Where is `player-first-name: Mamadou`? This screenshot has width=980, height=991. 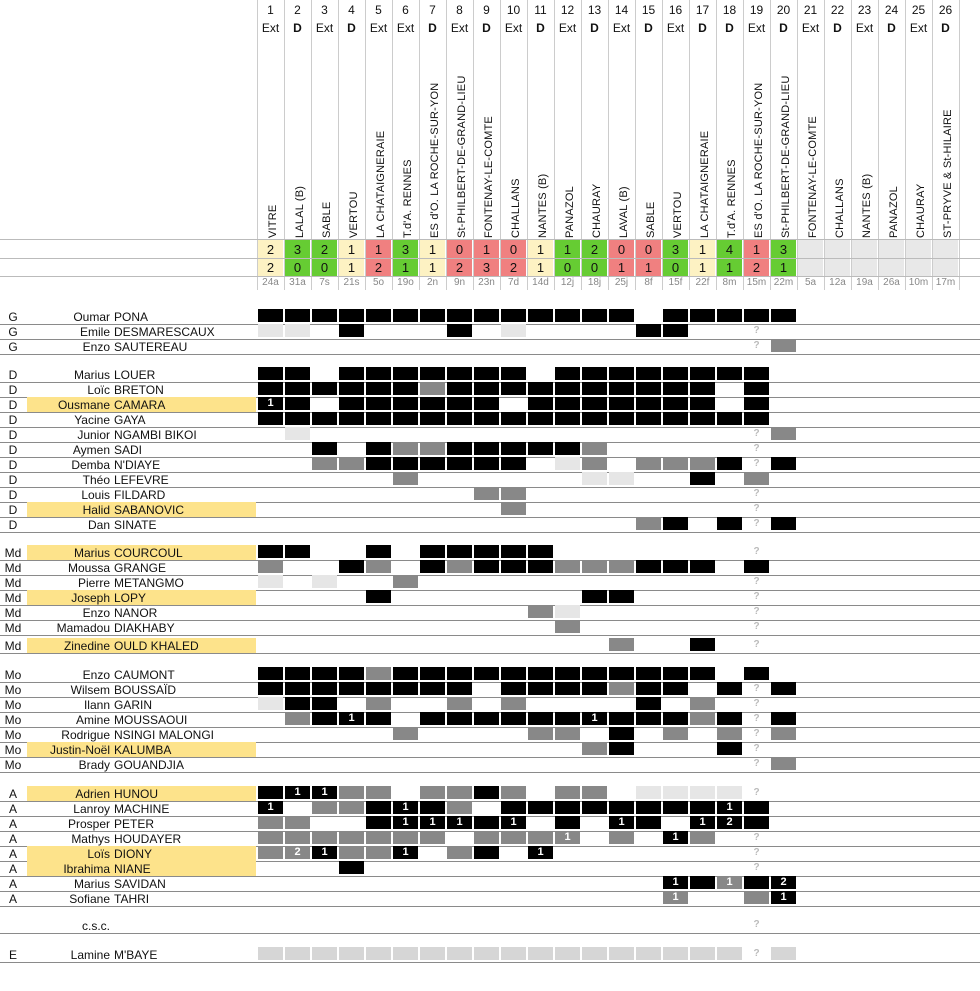
player-first-name: Mamadou is located at coordinates (83, 628).